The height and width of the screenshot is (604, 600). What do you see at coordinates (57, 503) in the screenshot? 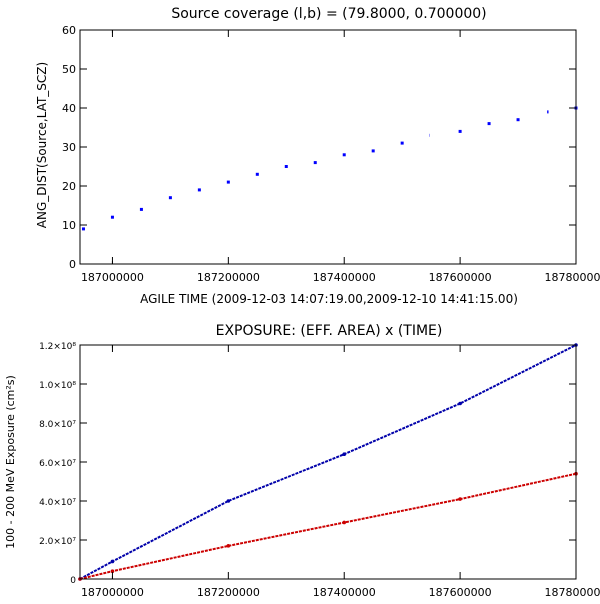
I see `y-tick-label: 4.0×10⁷` at bounding box center [57, 503].